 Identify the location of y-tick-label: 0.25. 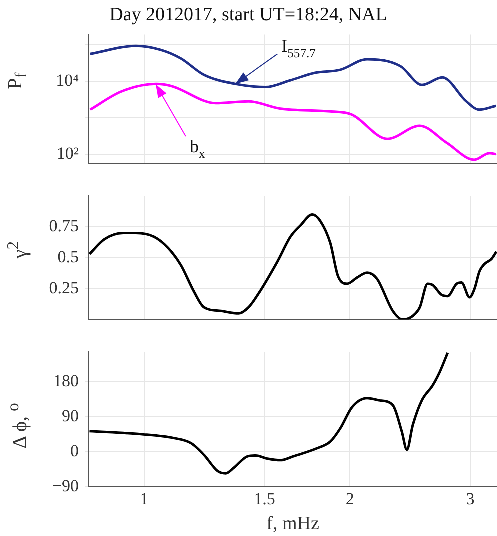
(64, 288).